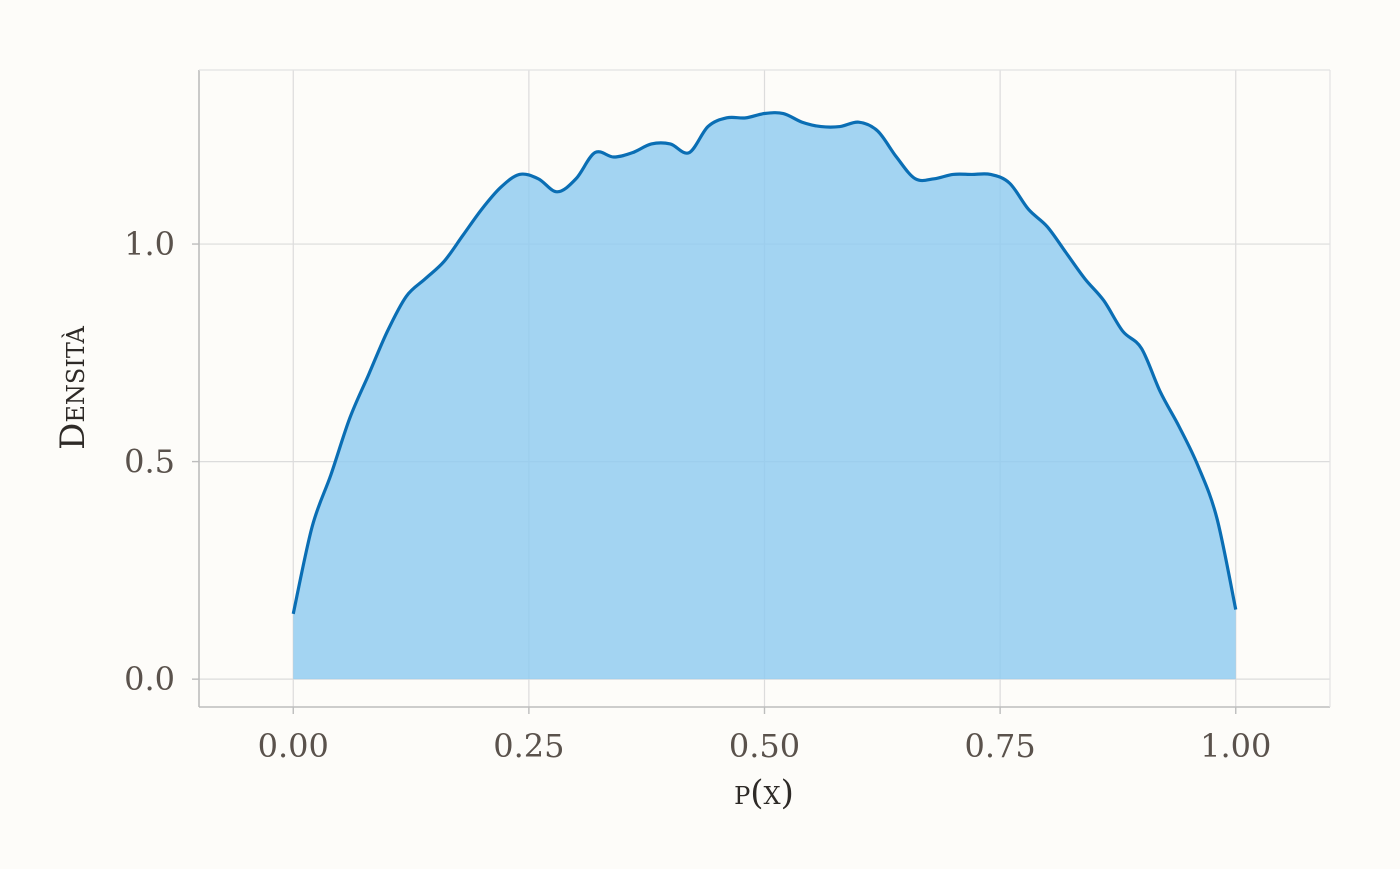 Image resolution: width=1400 pixels, height=869 pixels. I want to click on x-tick-label: 0.50, so click(764, 746).